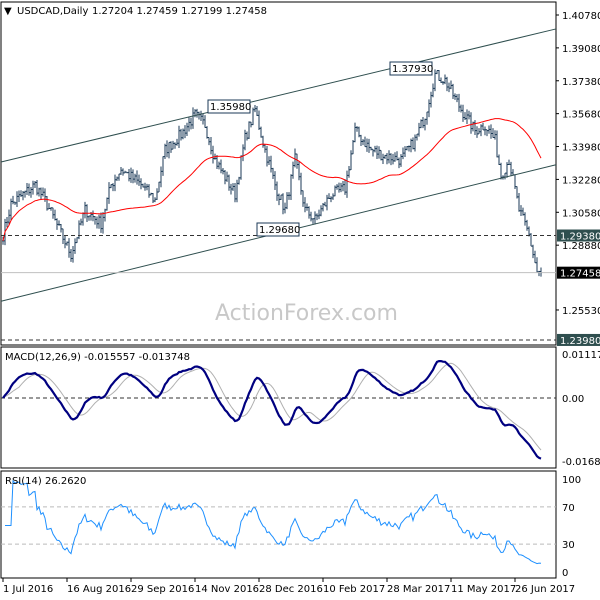 This screenshot has height=600, width=600. I want to click on date-tick-label: 14 Nov 2016, so click(227, 589).